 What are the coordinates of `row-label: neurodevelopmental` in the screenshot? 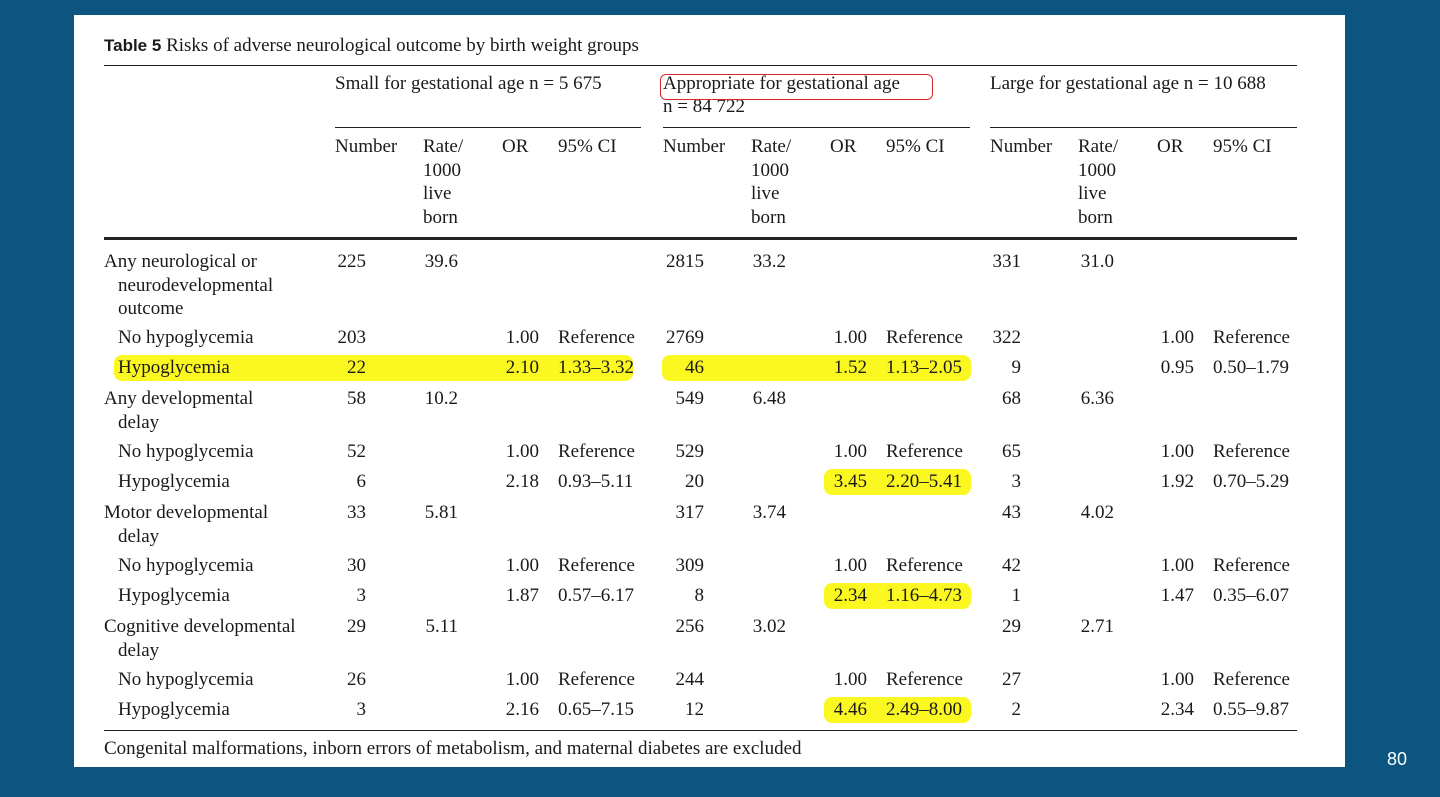 It's located at (196, 285).